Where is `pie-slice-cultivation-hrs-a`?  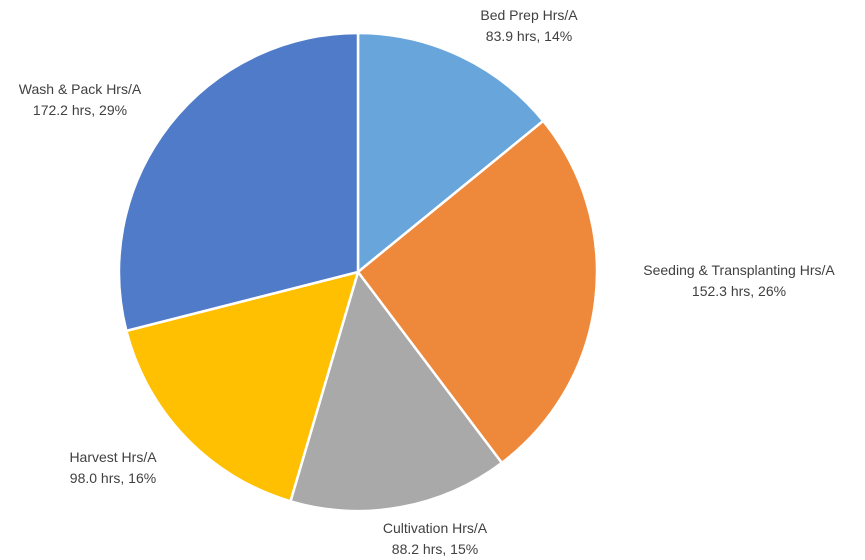 pie-slice-cultivation-hrs-a is located at coordinates (396, 391).